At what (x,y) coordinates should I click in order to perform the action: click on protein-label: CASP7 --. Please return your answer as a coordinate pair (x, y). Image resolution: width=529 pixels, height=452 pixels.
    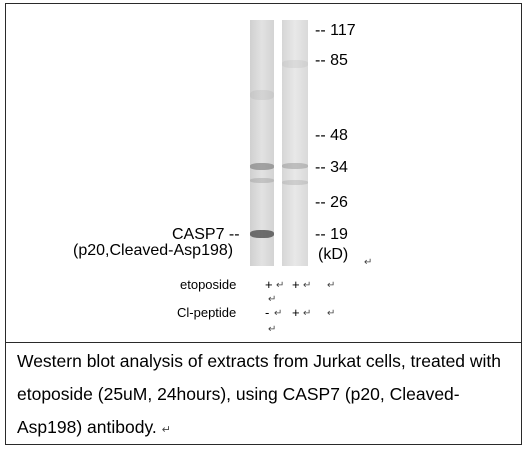
    Looking at the image, I should click on (206, 234).